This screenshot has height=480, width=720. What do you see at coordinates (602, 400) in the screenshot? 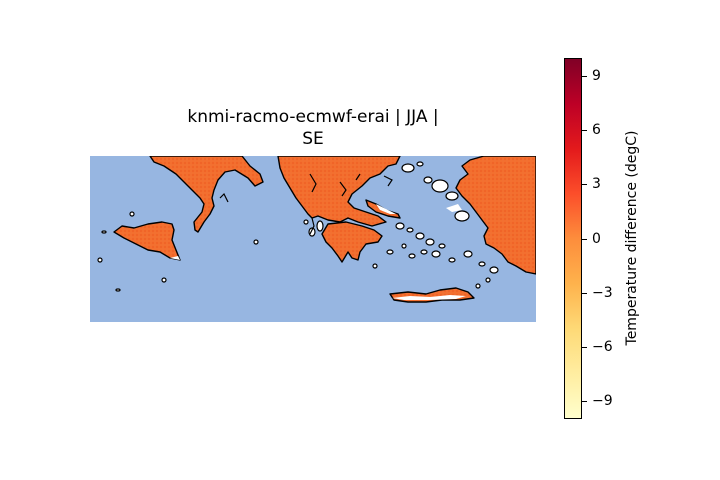
I see `colorbar-tick-label: −9` at bounding box center [602, 400].